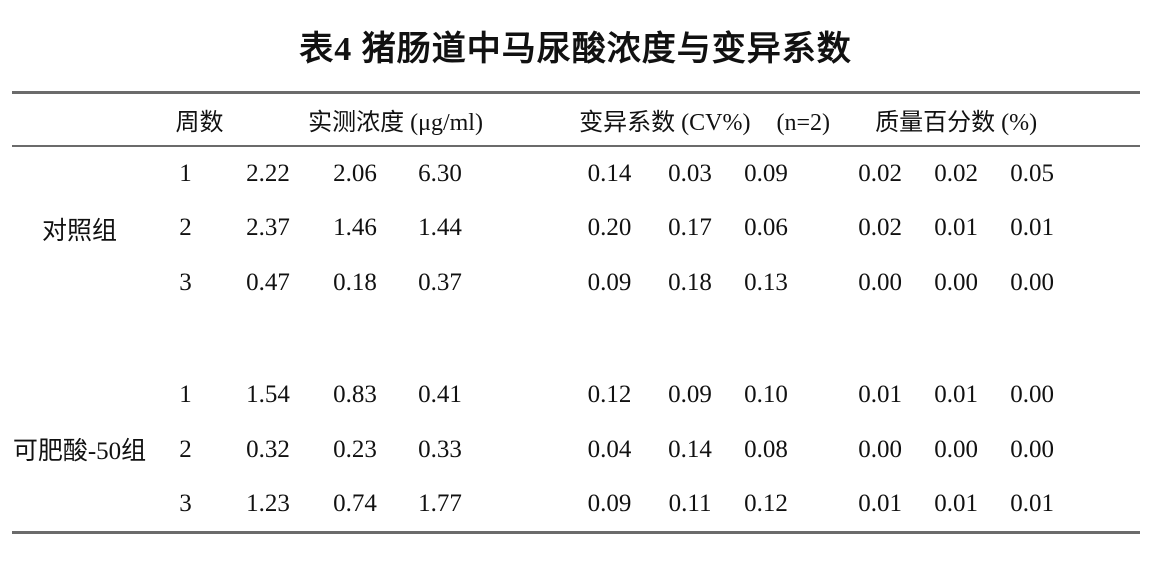 The height and width of the screenshot is (562, 1151). What do you see at coordinates (690, 504) in the screenshot?
I see `value-cell: 0.11` at bounding box center [690, 504].